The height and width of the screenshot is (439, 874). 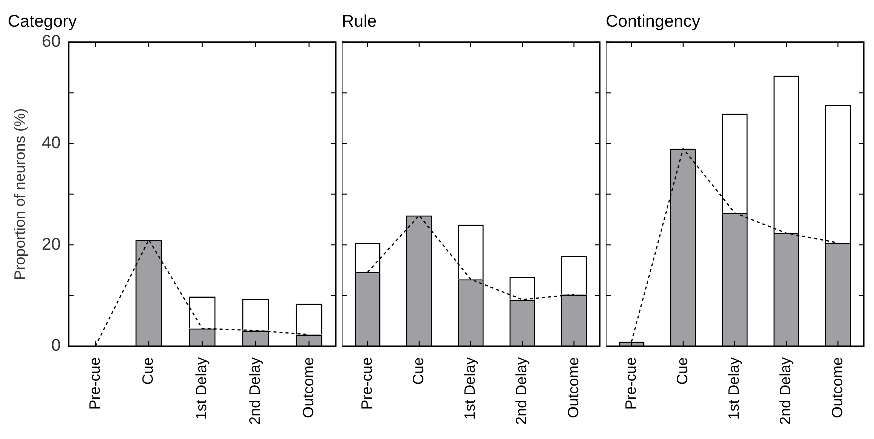 I want to click on chart-title: Contingency, so click(x=654, y=21).